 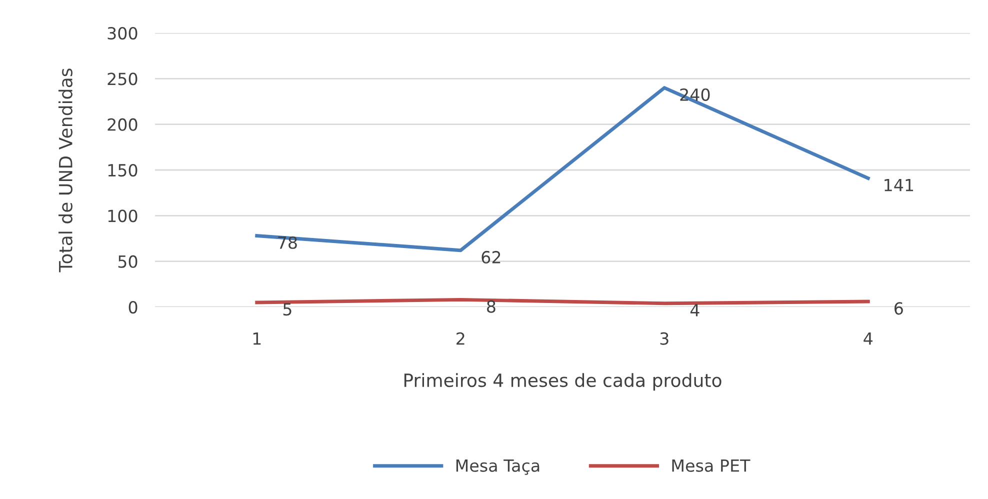 I want to click on data-label: 78, so click(x=287, y=242).